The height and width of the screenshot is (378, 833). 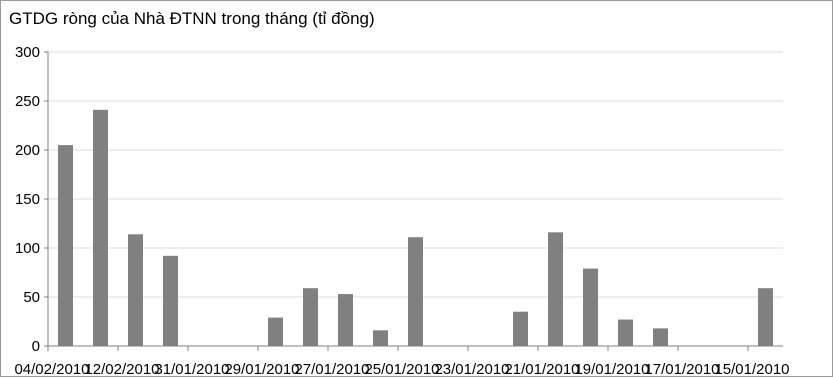 I want to click on y-tick-label: 0, so click(x=36, y=346).